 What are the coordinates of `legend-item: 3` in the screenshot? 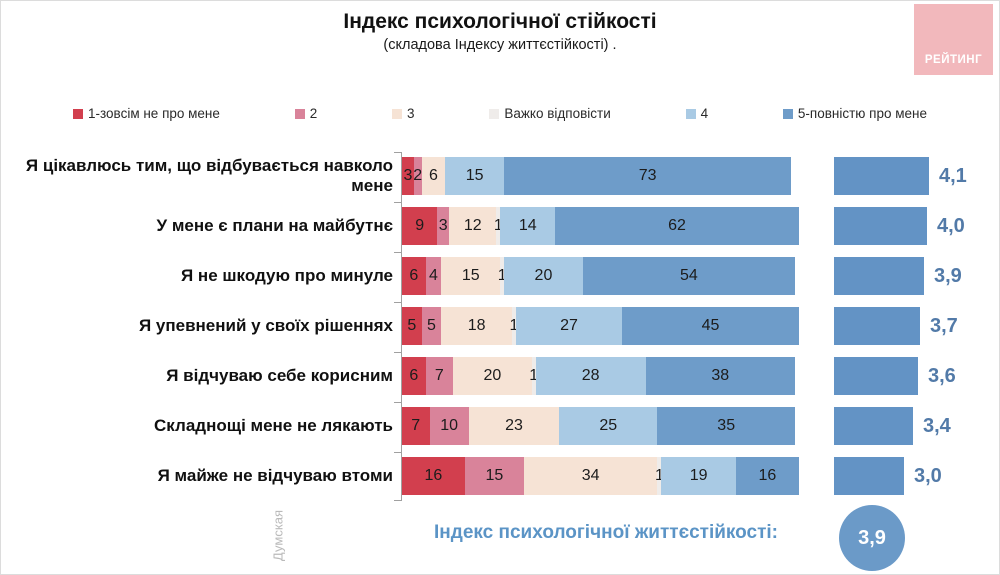 It's located at (403, 113).